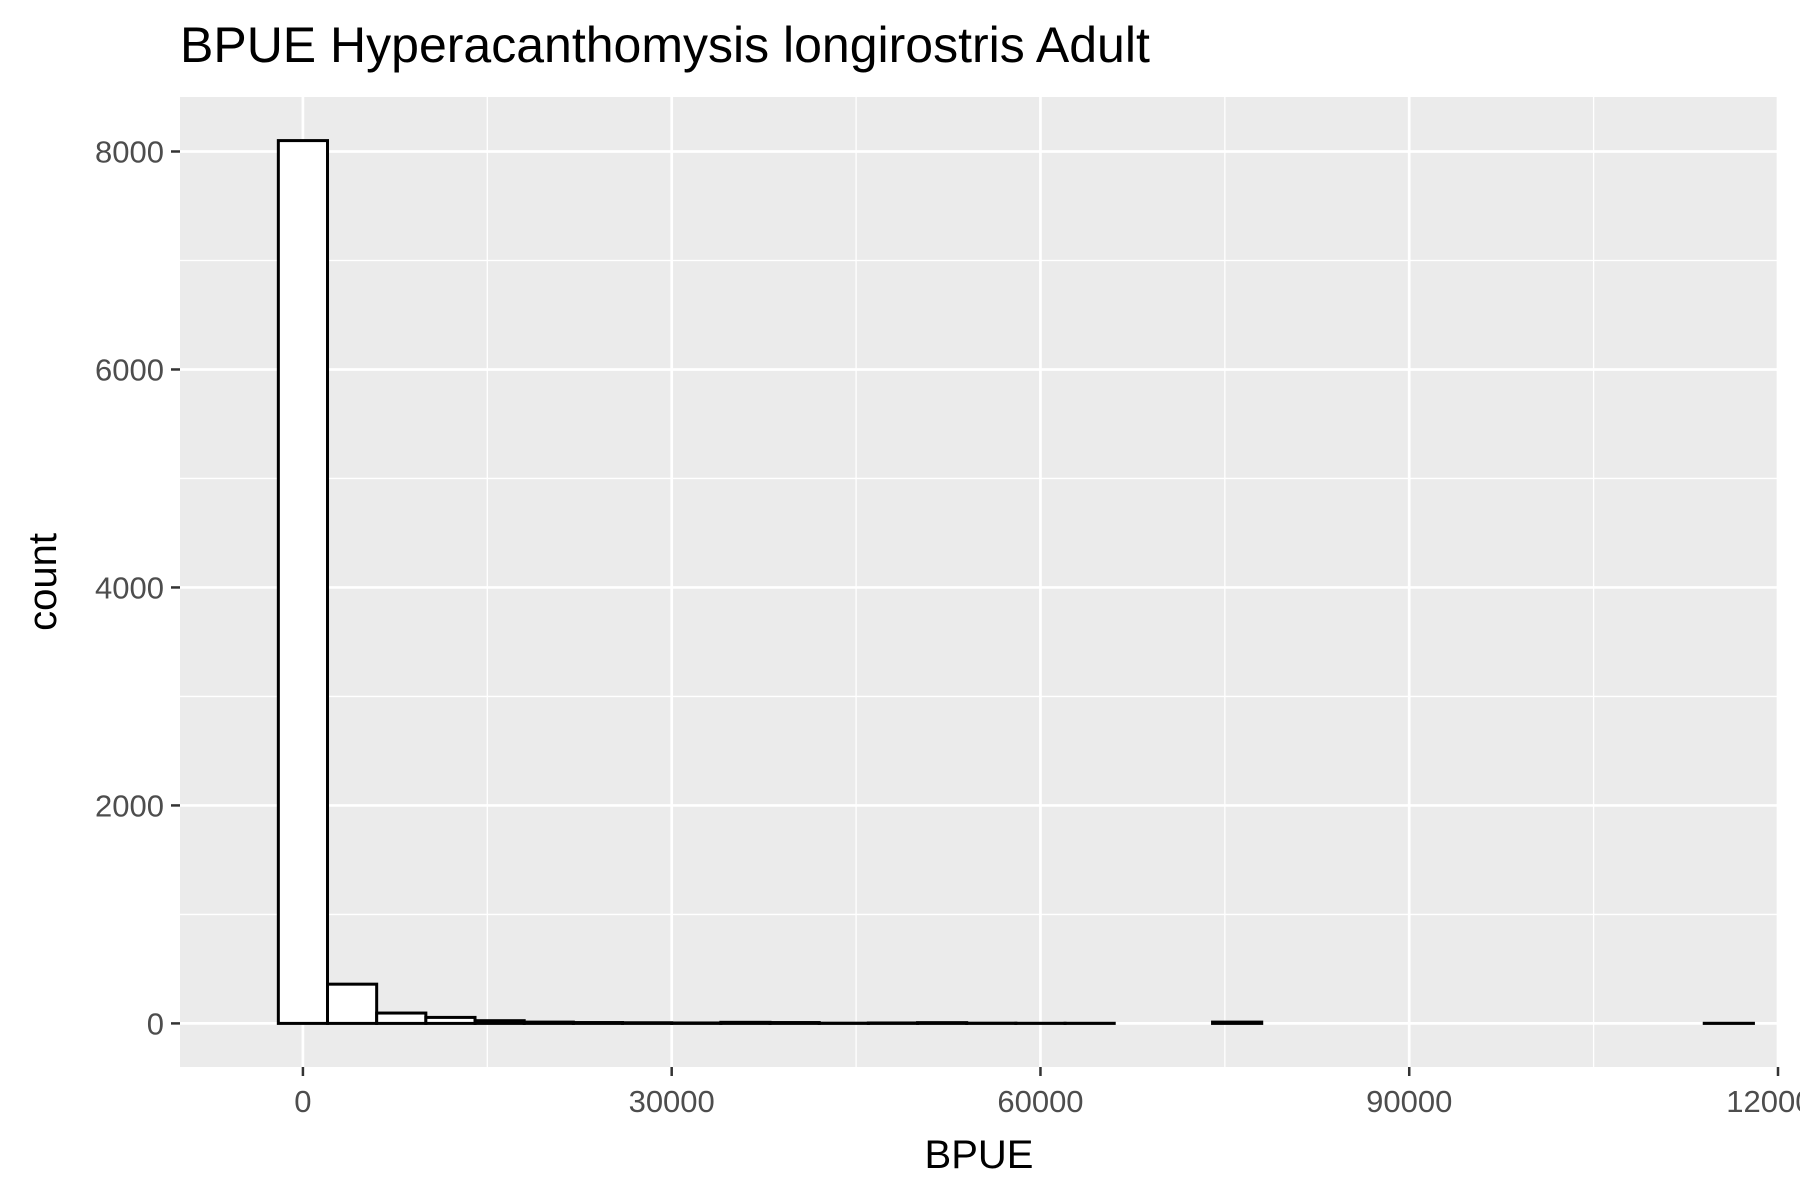 Image resolution: width=1800 pixels, height=1200 pixels. I want to click on x-tick-label: 120000, so click(1763, 1101).